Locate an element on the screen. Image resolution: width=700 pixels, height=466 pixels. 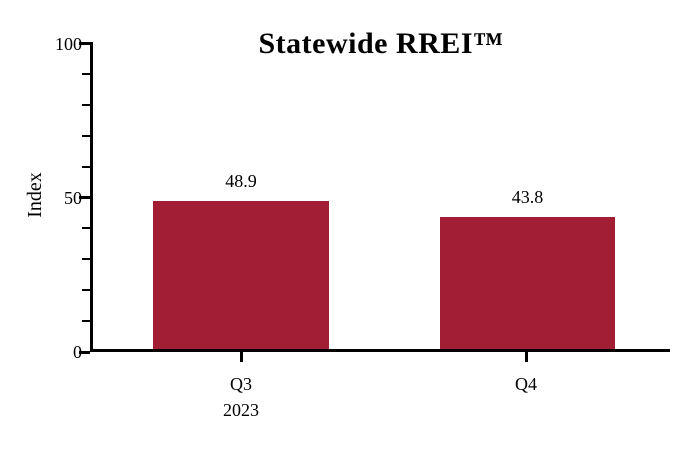
bar-q4 is located at coordinates (527, 283).